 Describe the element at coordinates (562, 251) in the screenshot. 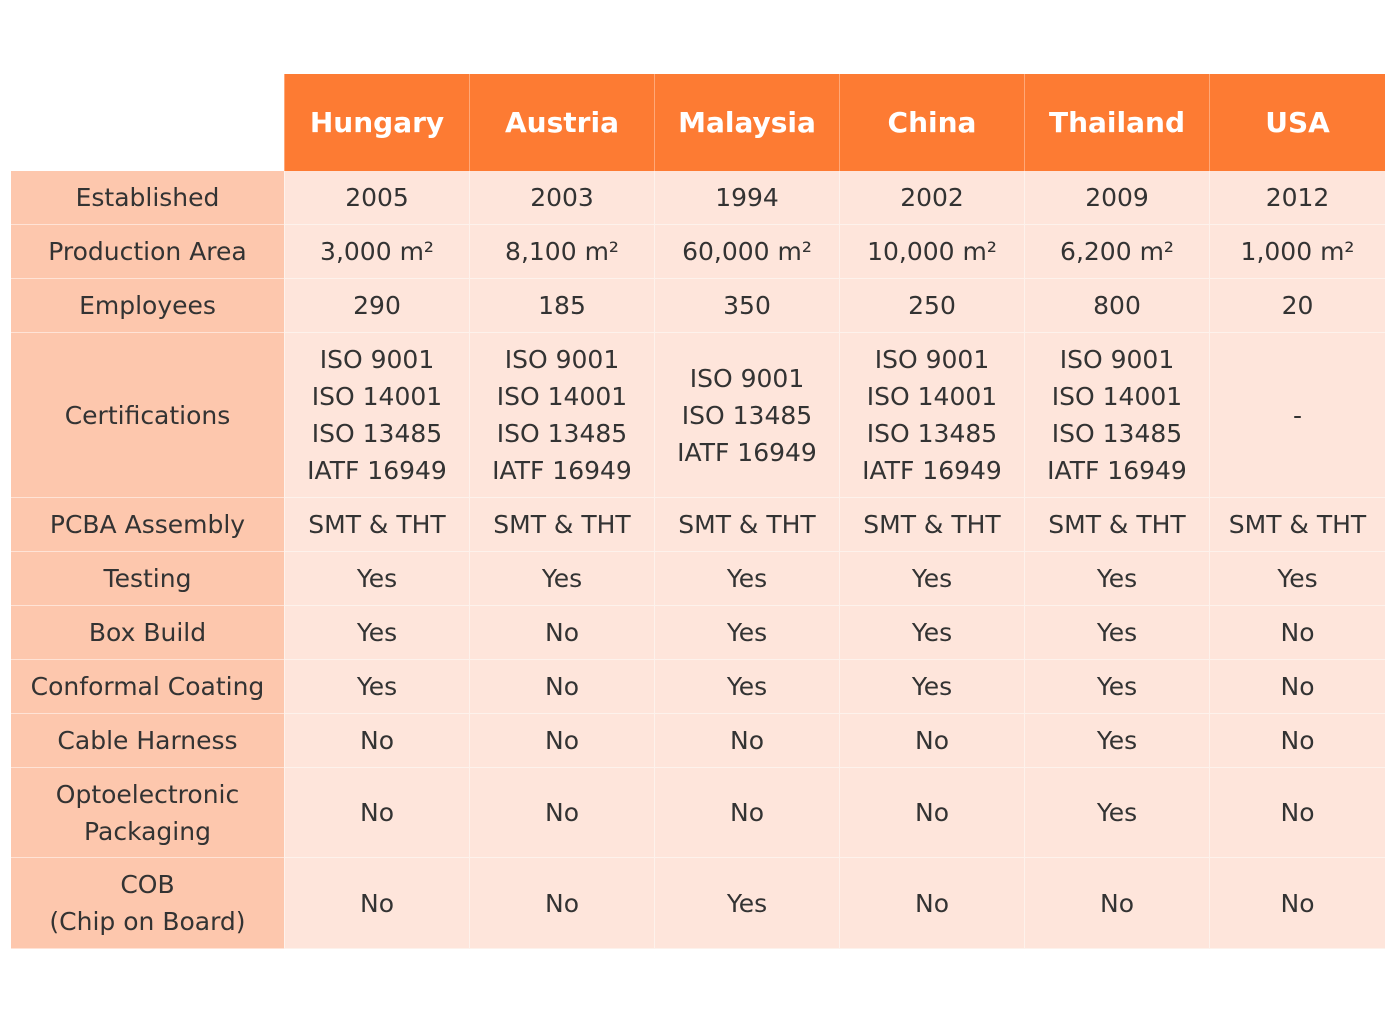

I see `cell-line: 8,100 m²` at that location.